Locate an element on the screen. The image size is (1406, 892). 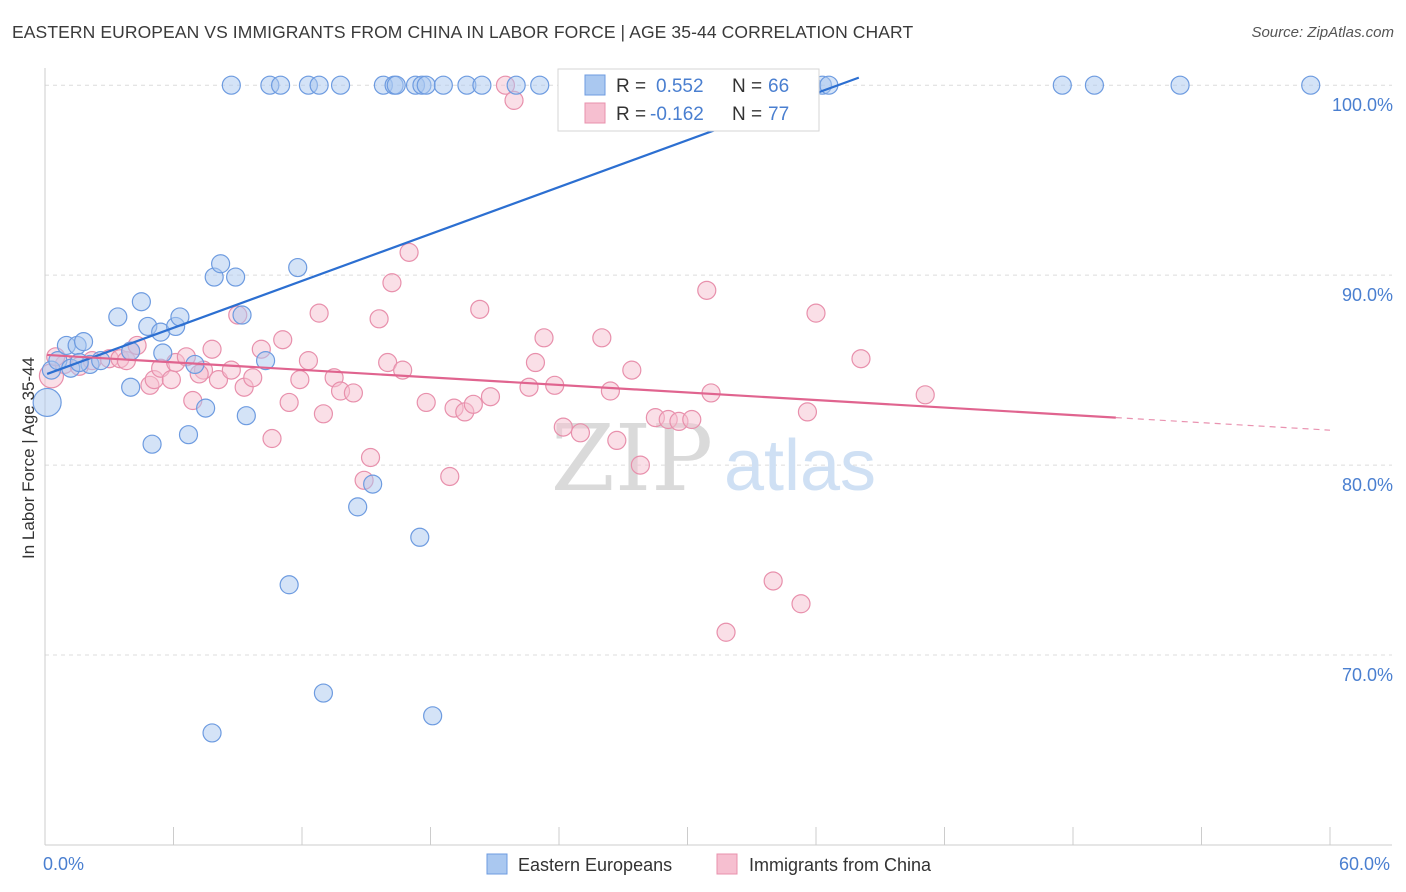
legend-r-value-pink: -0.162 is located at coordinates (677, 114).